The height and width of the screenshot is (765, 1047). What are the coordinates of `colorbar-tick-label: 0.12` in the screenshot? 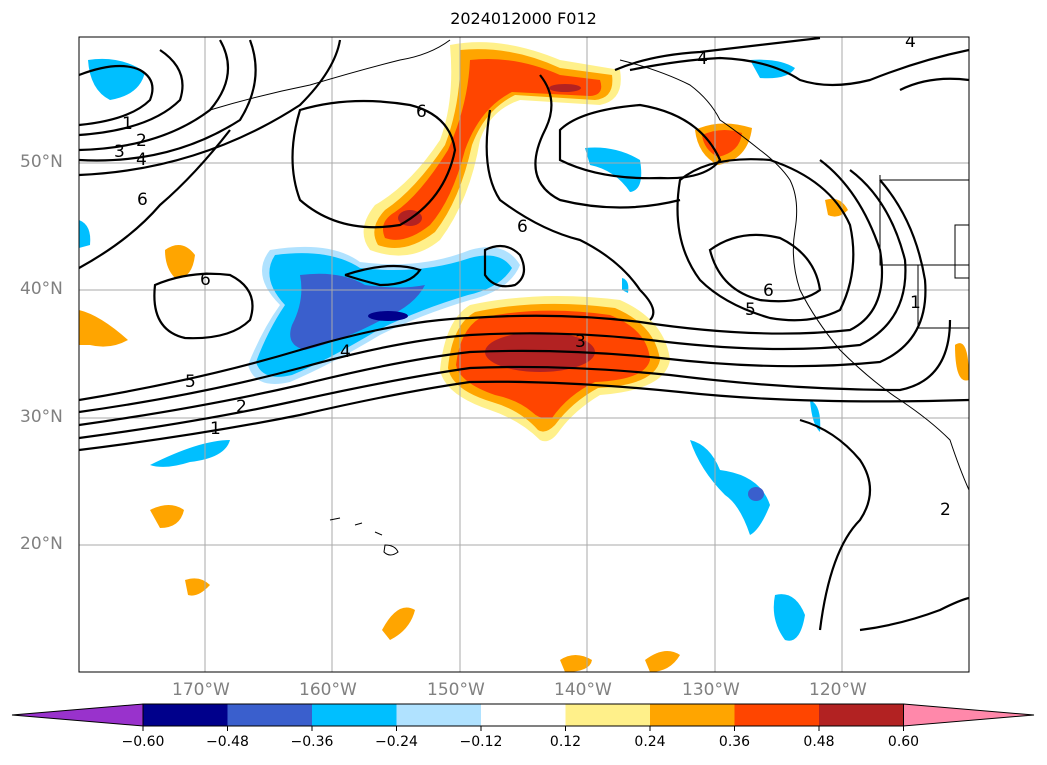 It's located at (565, 742).